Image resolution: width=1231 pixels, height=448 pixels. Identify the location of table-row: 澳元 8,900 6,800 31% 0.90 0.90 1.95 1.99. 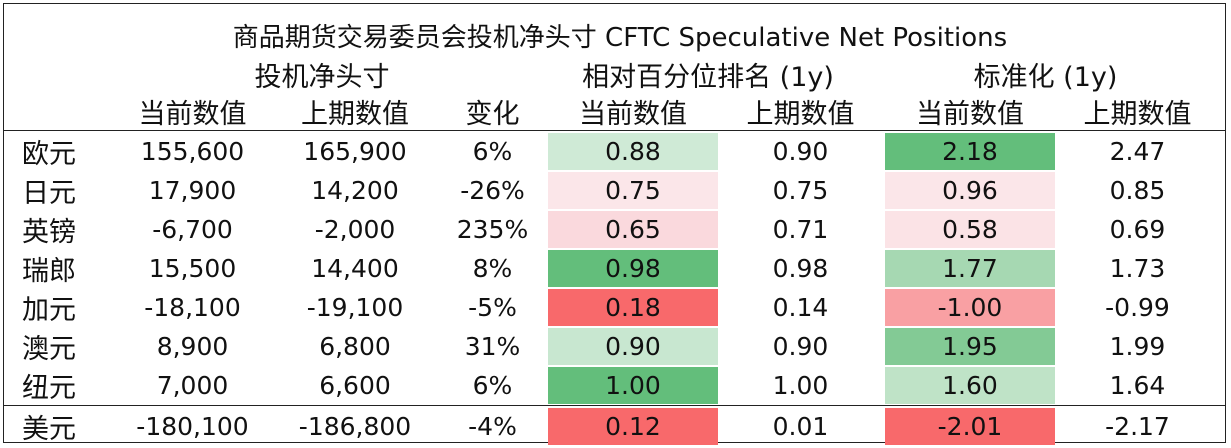
(615, 346).